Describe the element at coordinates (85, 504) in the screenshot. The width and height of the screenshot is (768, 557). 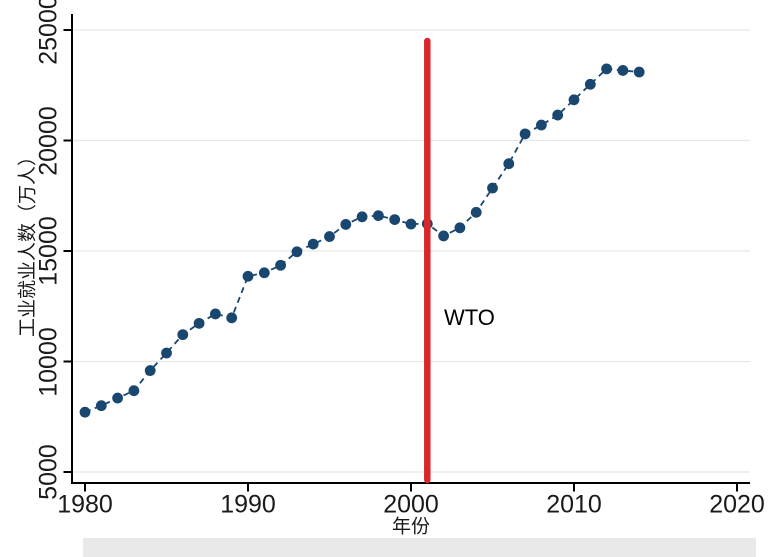
I see `x-tick-label: 1980` at that location.